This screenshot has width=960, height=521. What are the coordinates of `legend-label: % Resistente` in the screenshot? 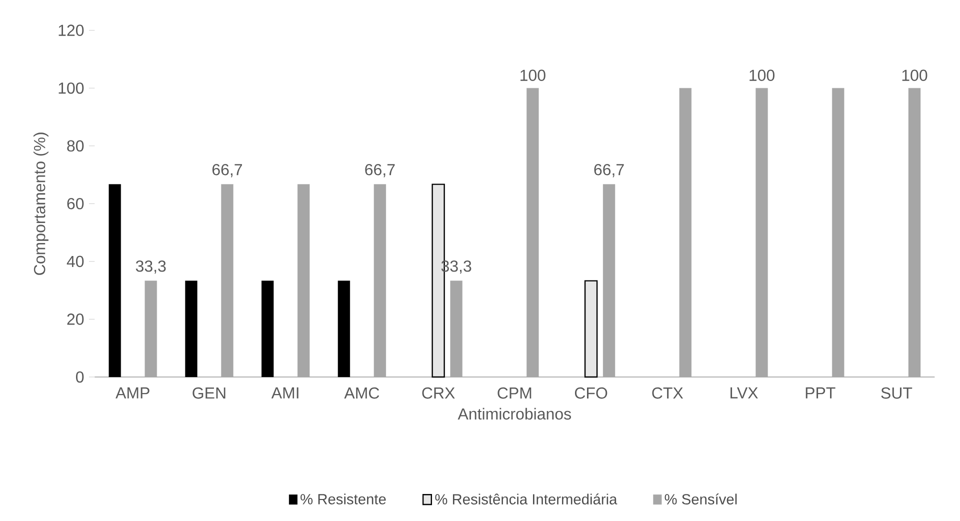 It's located at (343, 499).